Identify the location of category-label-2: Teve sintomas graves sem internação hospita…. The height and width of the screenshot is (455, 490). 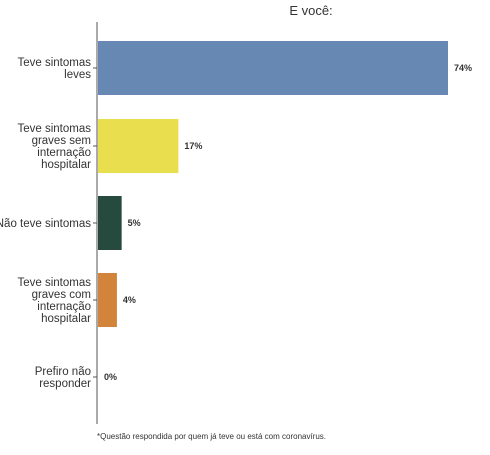
(54, 147).